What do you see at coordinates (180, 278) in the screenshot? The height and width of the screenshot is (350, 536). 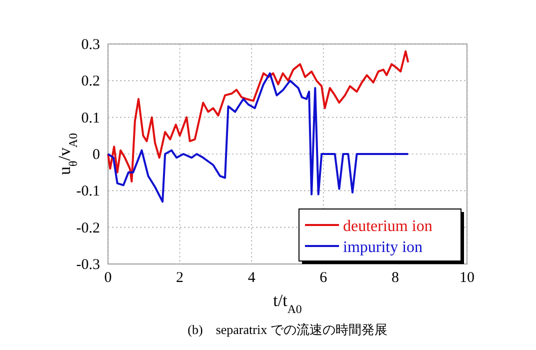 I see `x-tick-label: 2` at bounding box center [180, 278].